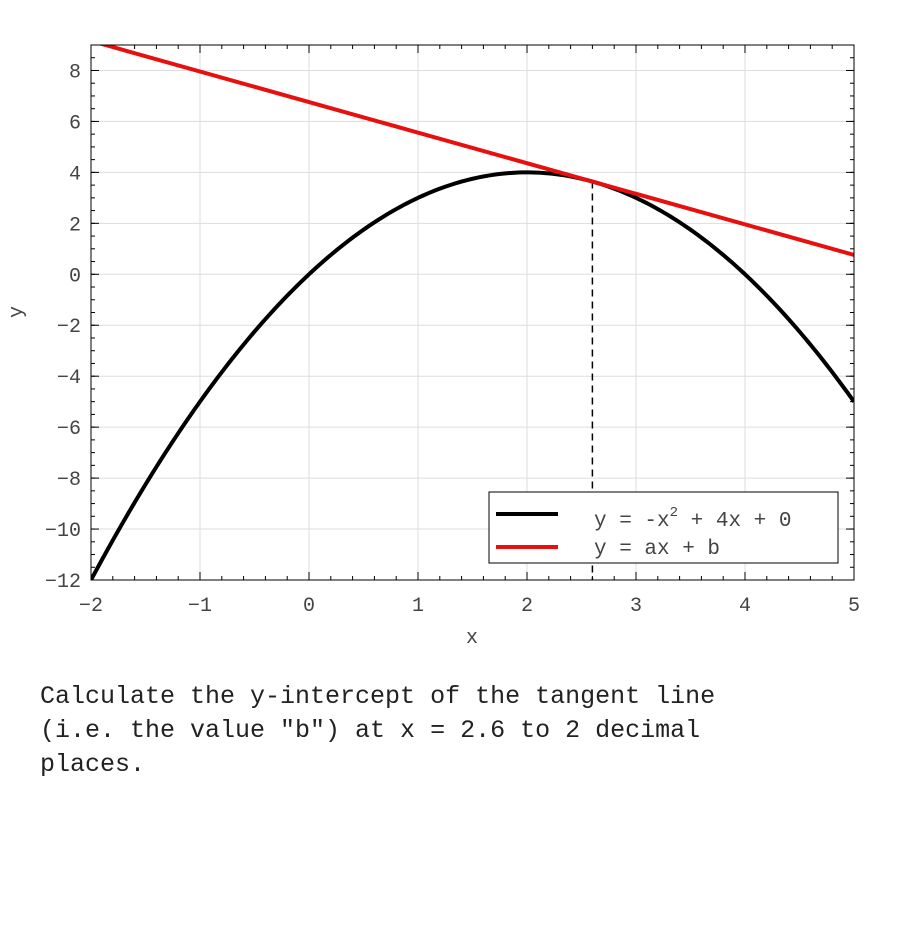 This screenshot has width=900, height=930. I want to click on x-tick-label: 2, so click(527, 606).